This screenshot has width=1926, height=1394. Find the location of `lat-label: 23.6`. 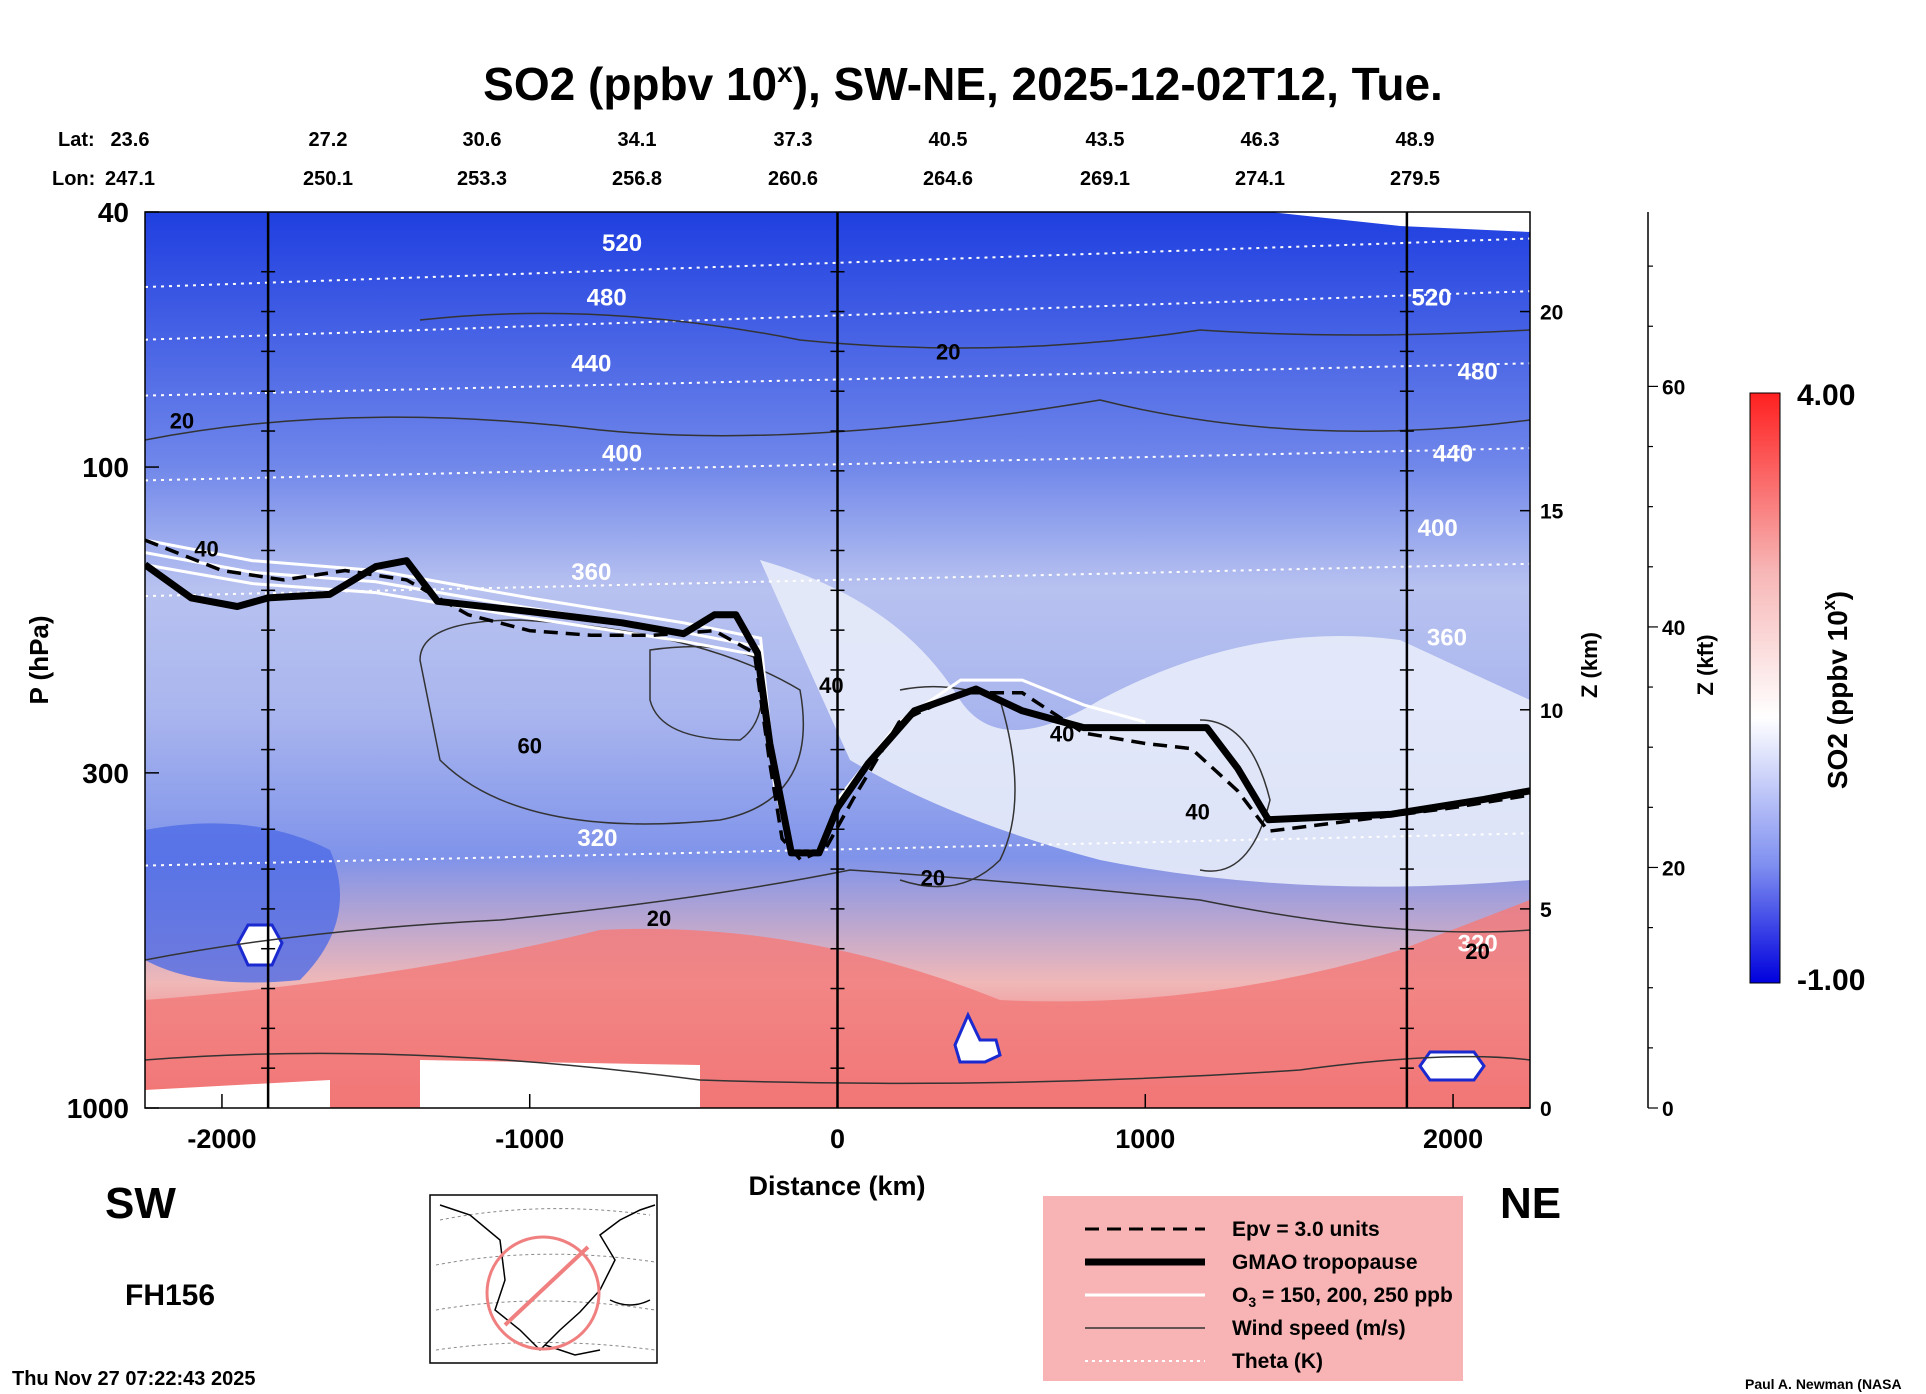

lat-label: 23.6 is located at coordinates (130, 140).